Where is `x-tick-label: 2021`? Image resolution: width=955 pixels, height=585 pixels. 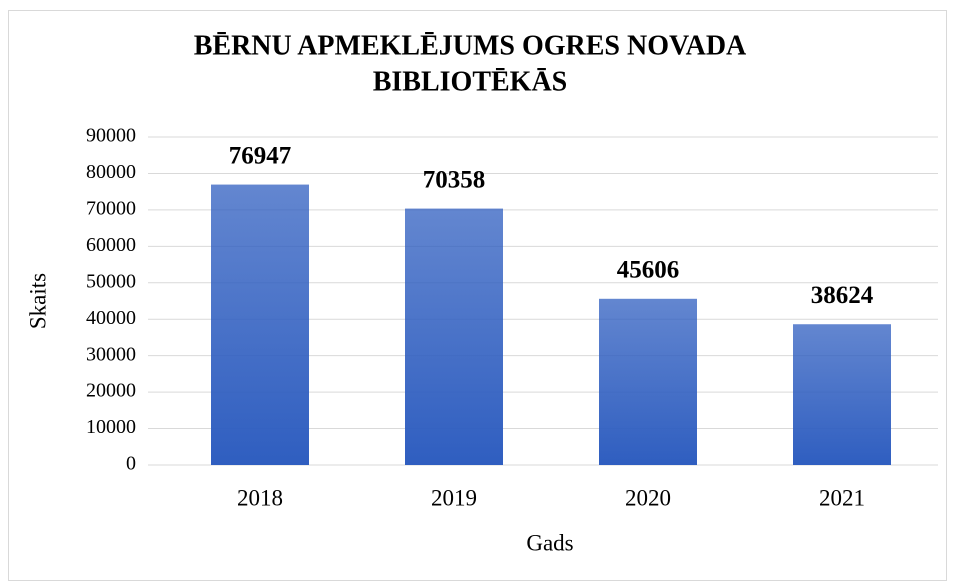
x-tick-label: 2021 is located at coordinates (842, 497).